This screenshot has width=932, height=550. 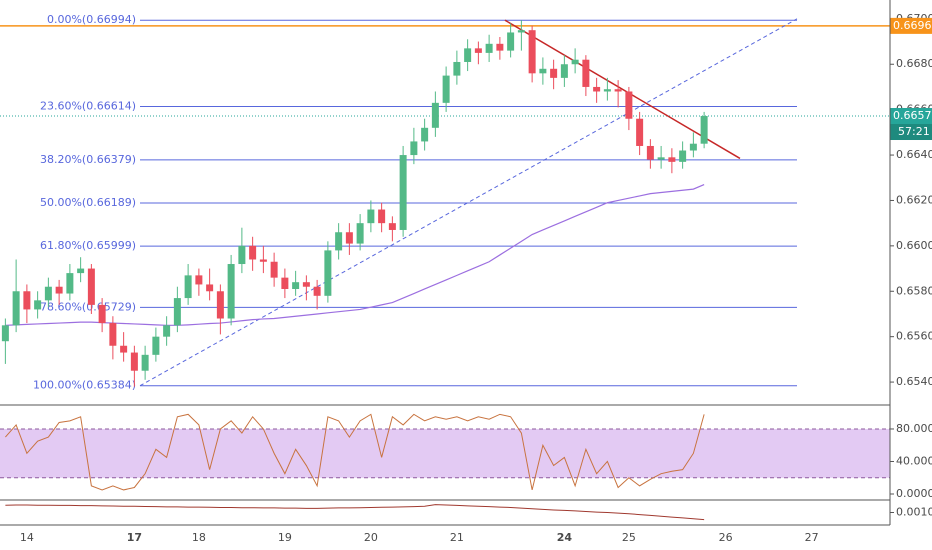 What do you see at coordinates (91, 19) in the screenshot?
I see `fib-label: 0.00%(0.66994)` at bounding box center [91, 19].